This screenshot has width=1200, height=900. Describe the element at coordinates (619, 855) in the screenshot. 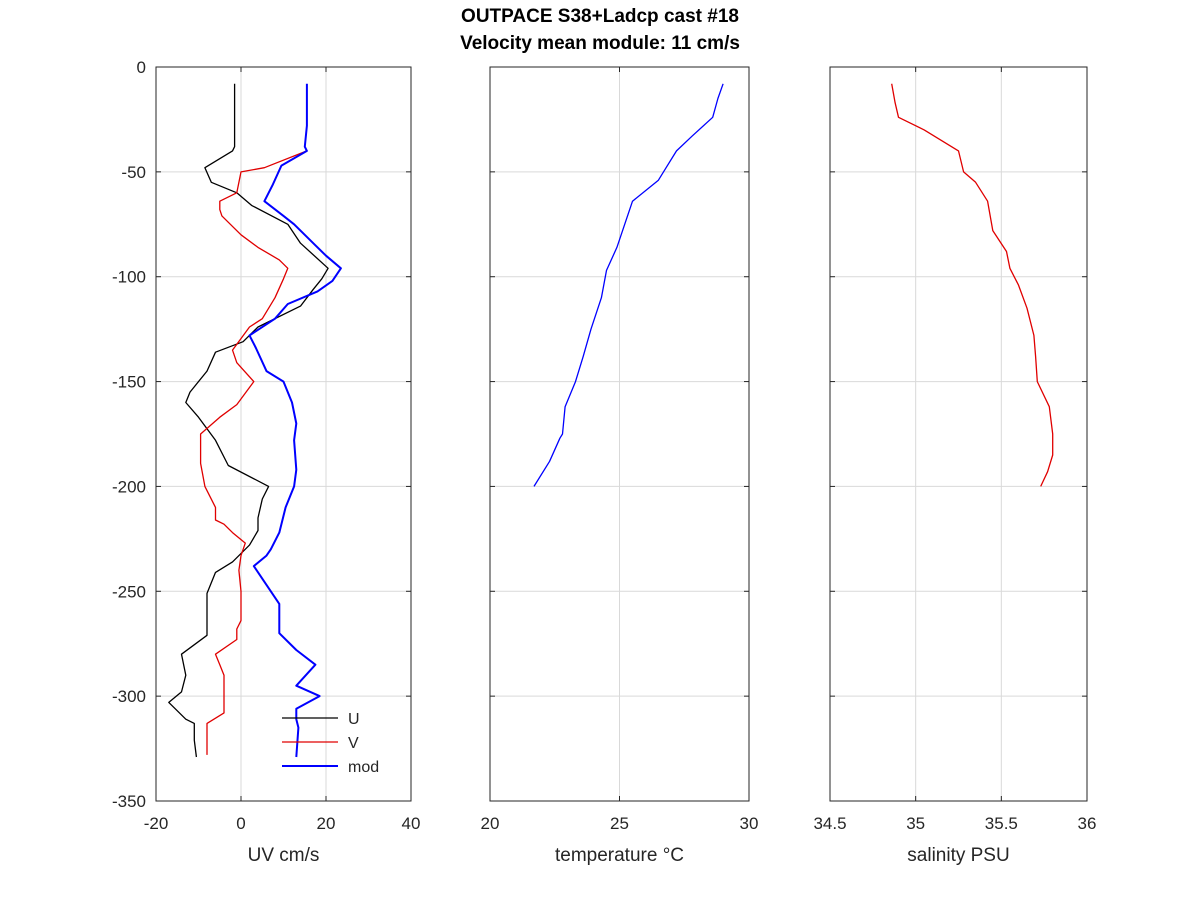

I see `x-axis-label: temperature °C` at that location.